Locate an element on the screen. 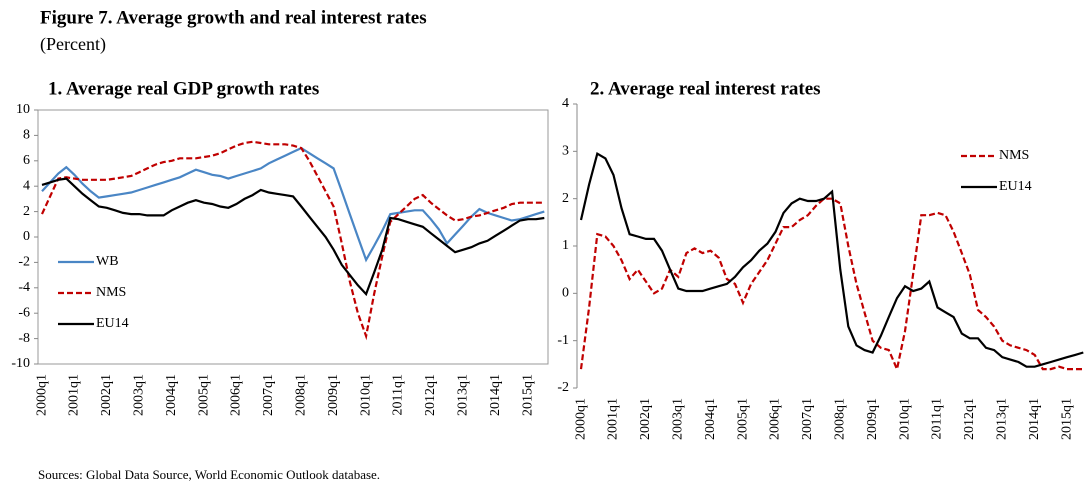  panel-title: 1. Average real GDP growth rates is located at coordinates (183, 88).